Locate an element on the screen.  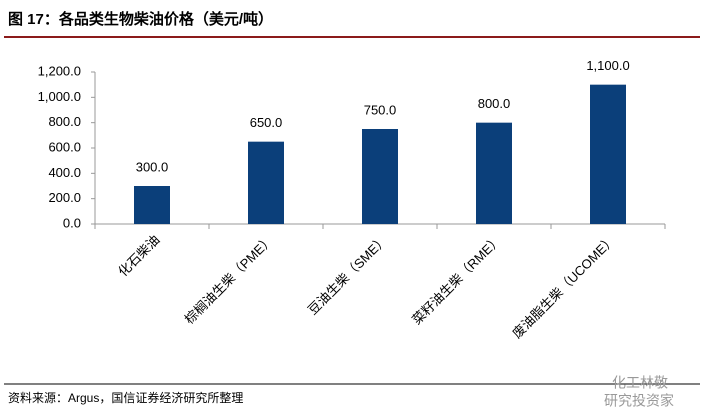
value-label: 1,100.0 is located at coordinates (607, 65).